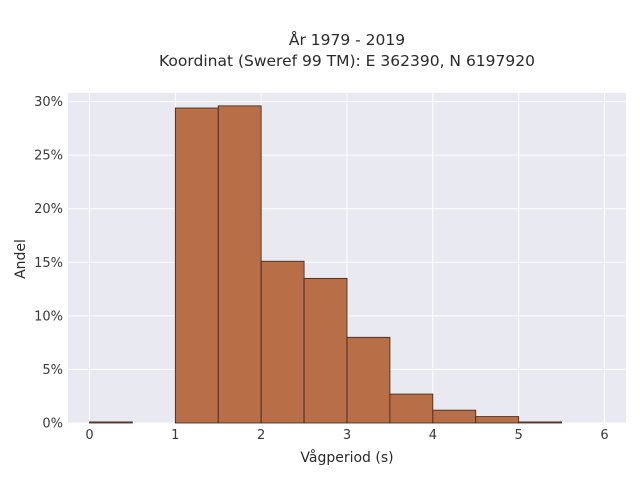 This screenshot has width=640, height=480. Describe the element at coordinates (433, 435) in the screenshot. I see `x-tick-label: 4` at that location.